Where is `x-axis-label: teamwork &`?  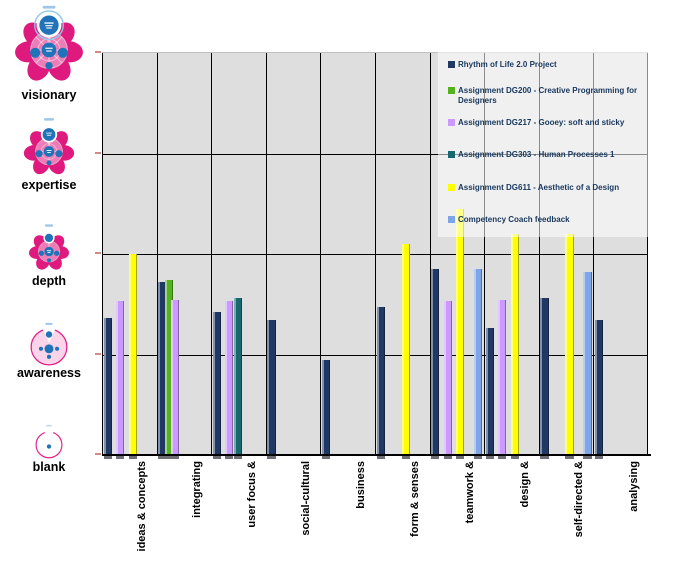 x-axis-label: teamwork & is located at coordinates (469, 492).